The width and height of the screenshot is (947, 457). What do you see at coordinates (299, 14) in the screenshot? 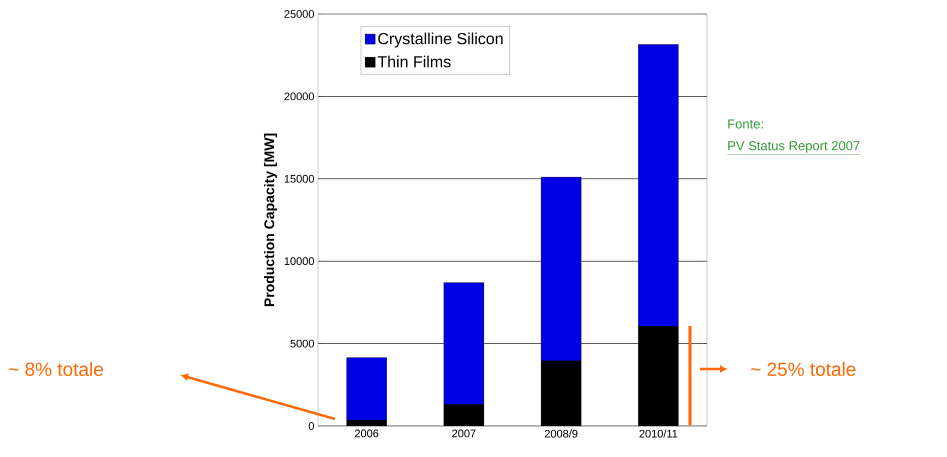
I see `y-tick-label: 25000` at bounding box center [299, 14].